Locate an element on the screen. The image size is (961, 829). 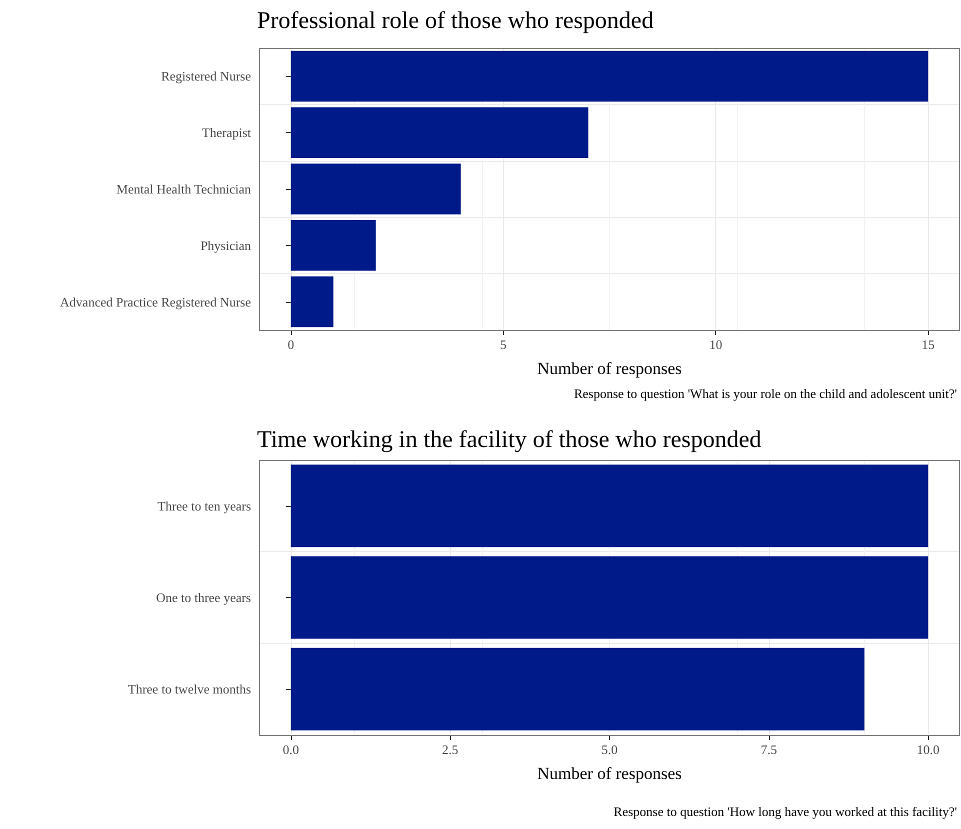
x-tick-label: 7.5 is located at coordinates (768, 749).